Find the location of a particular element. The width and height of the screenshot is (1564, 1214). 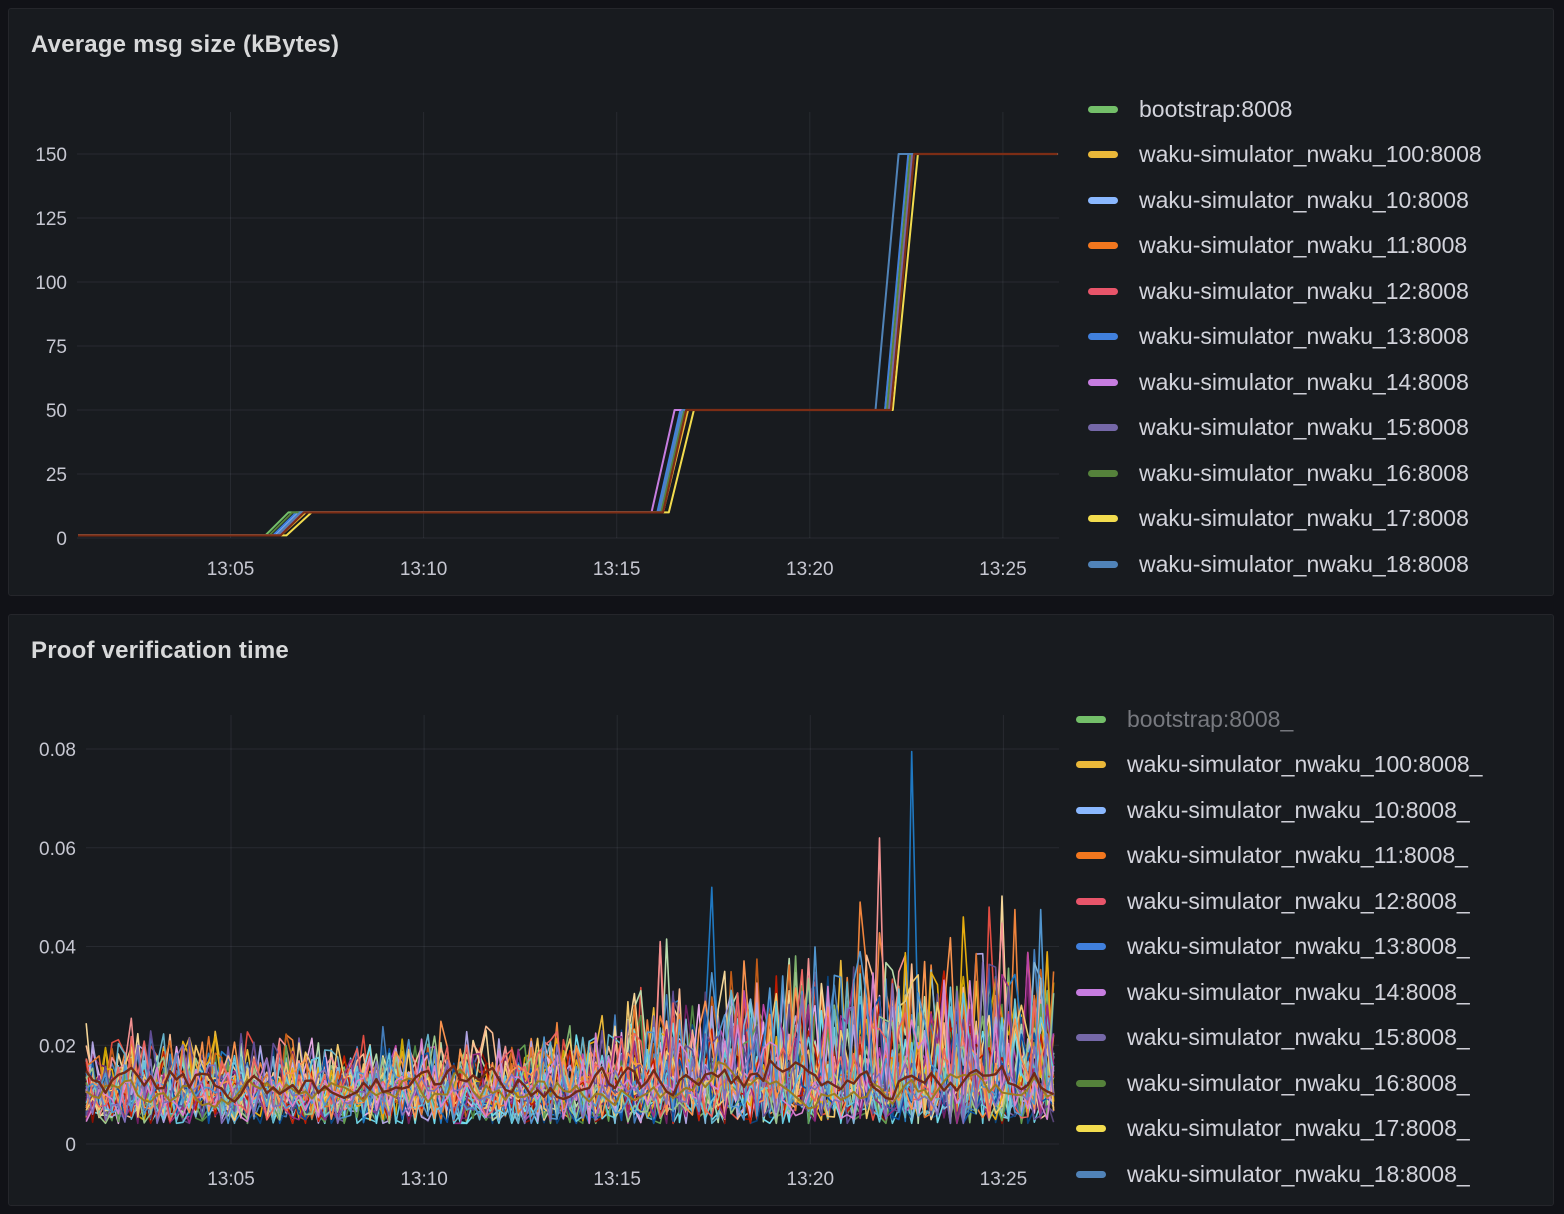

panel-title: Proof verification time is located at coordinates (160, 650).